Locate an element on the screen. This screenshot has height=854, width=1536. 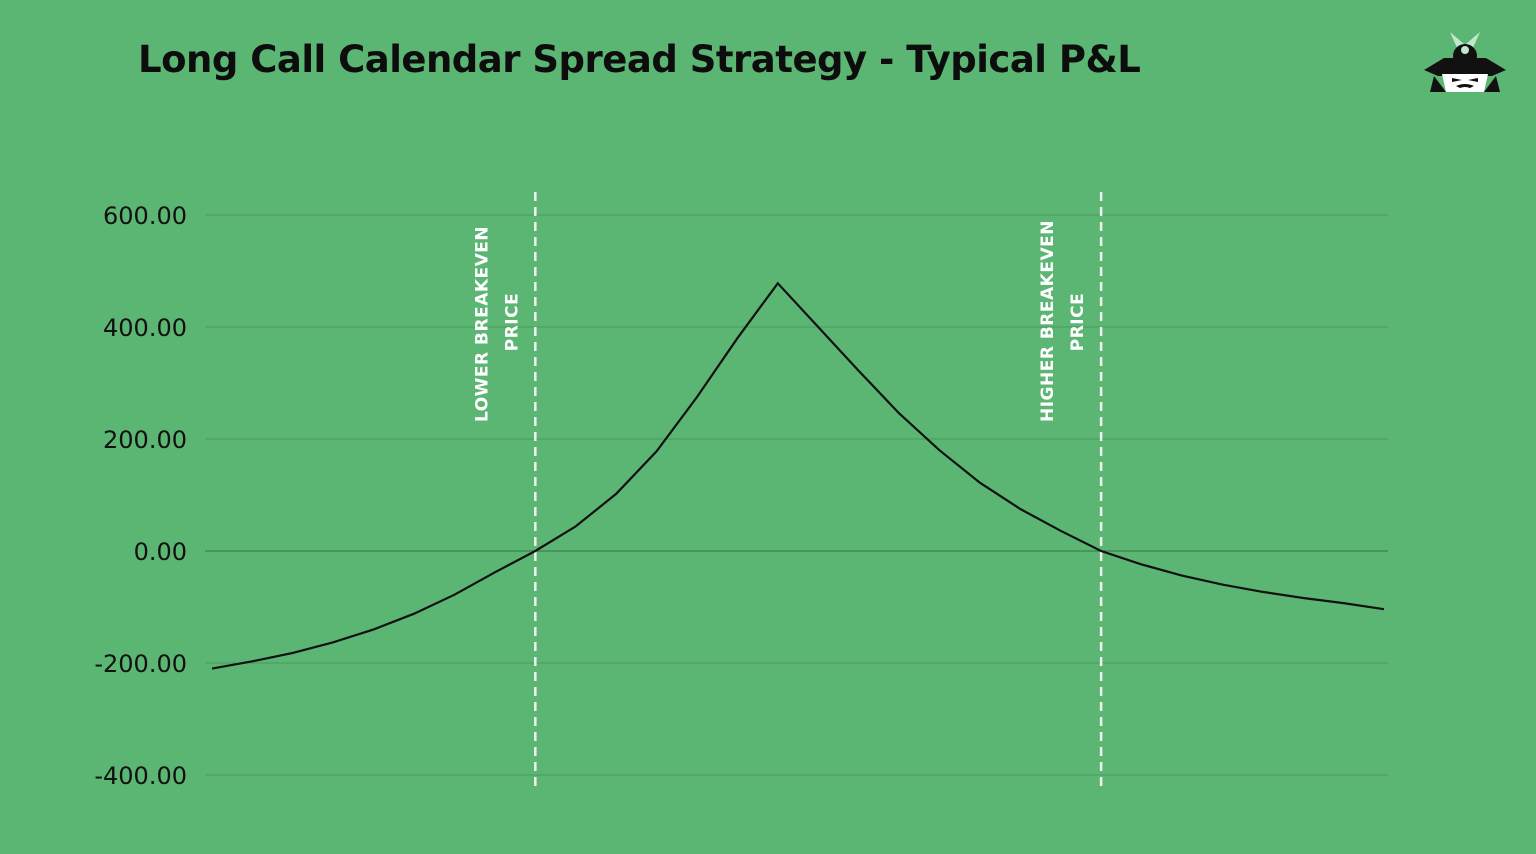
breakeven-label: HIGHER BREAKEVEN is located at coordinates (1048, 321).